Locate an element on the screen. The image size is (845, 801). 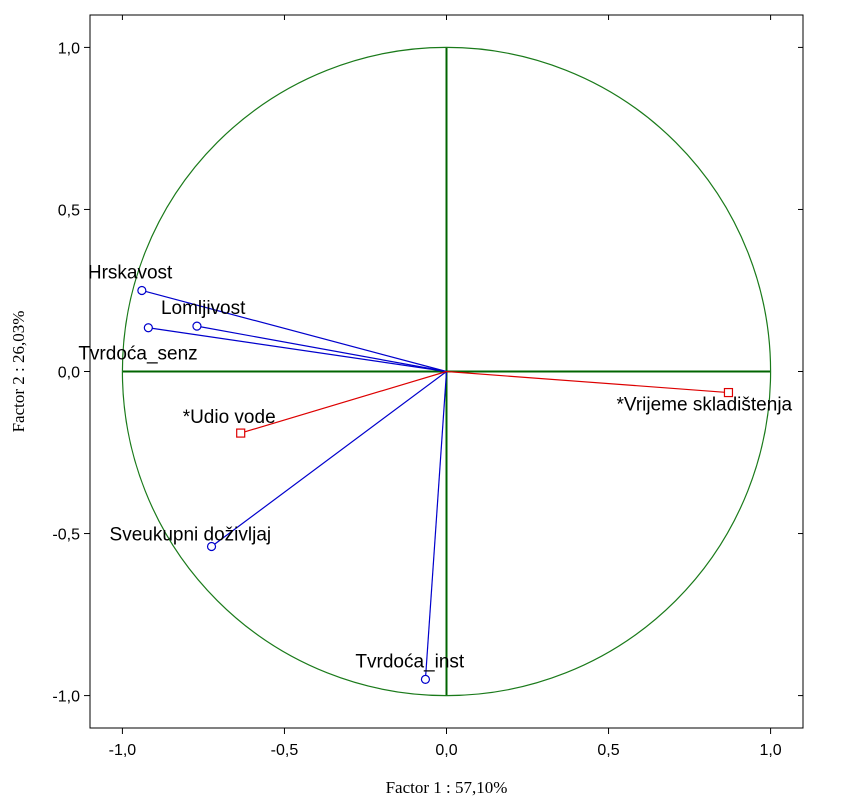
point-label: Lomljivost is located at coordinates (203, 308).